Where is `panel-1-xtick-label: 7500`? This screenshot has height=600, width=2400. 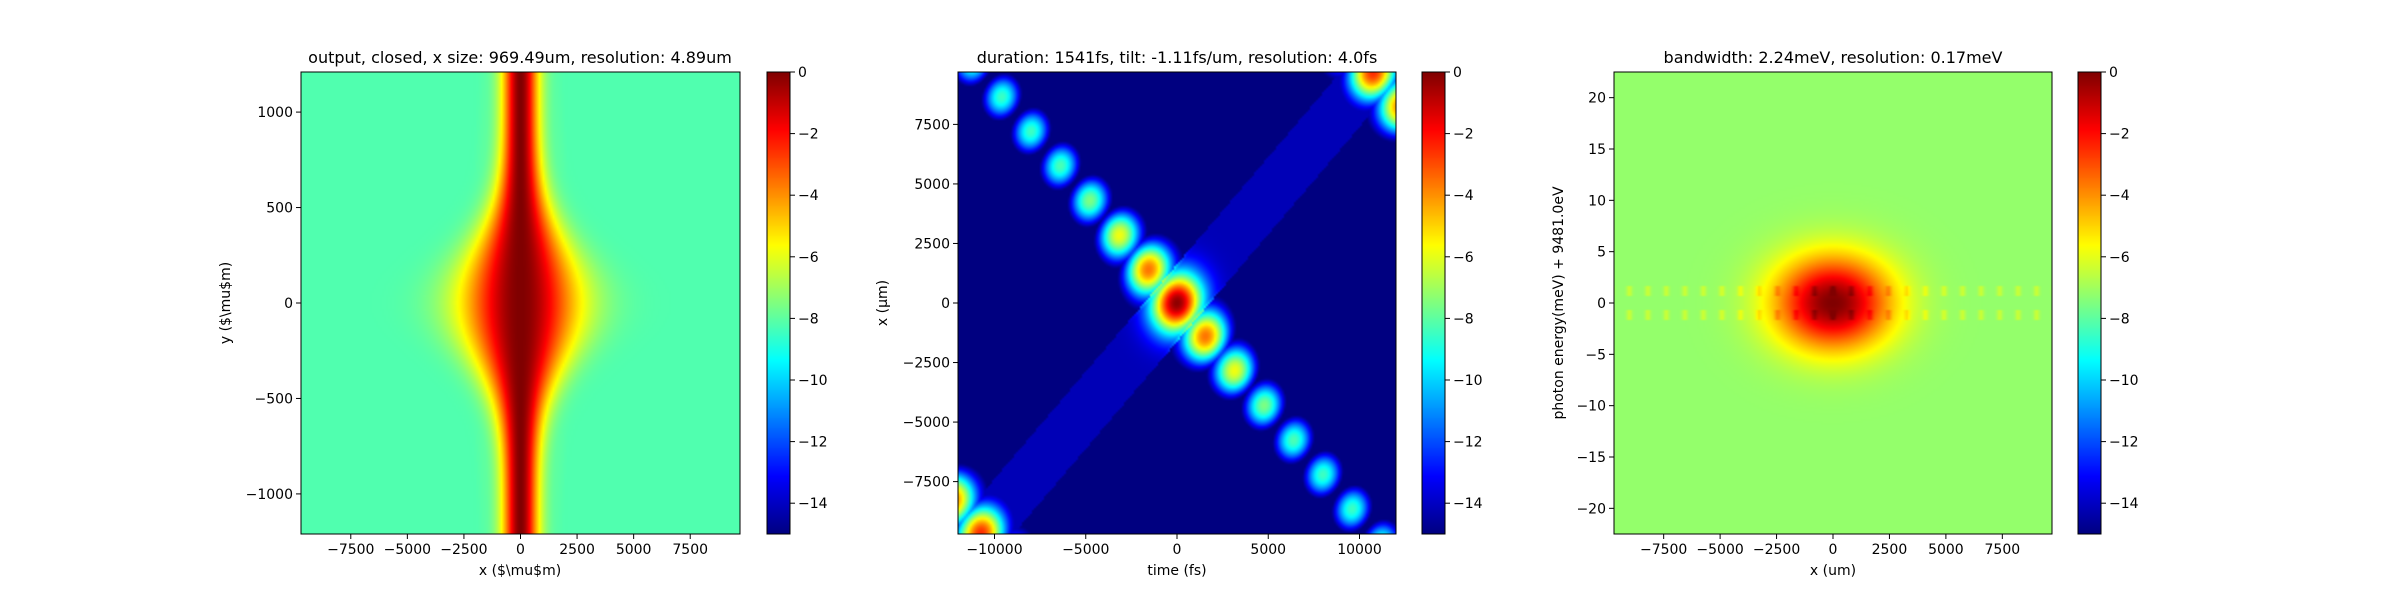 panel-1-xtick-label: 7500 is located at coordinates (690, 550).